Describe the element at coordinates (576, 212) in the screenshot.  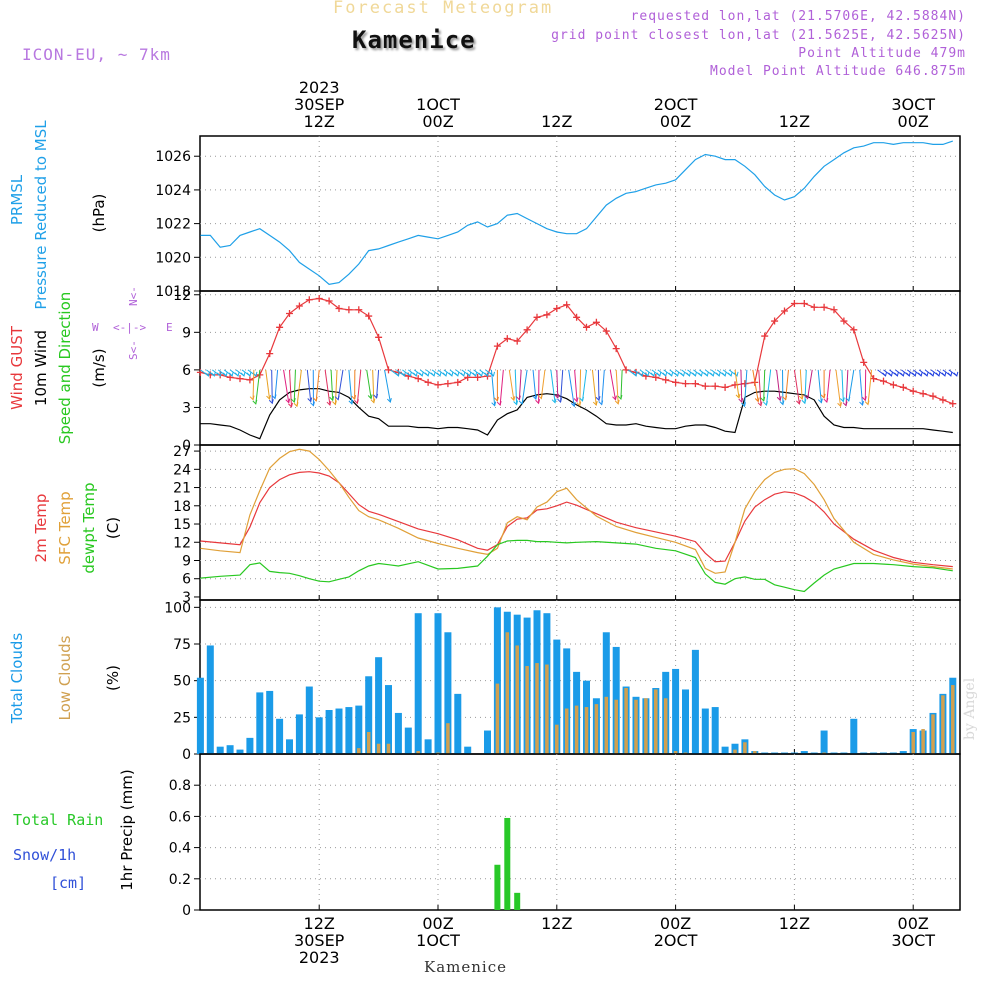
I see `pressure-line-prmsl` at that location.